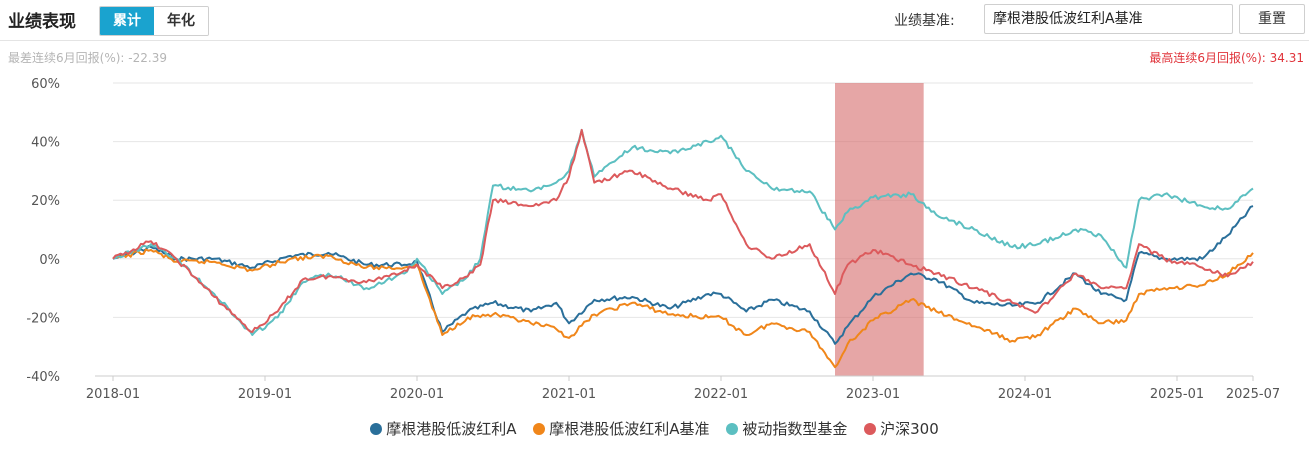  Describe the element at coordinates (45, 143) in the screenshot. I see `y-tick-label: 40%` at that location.